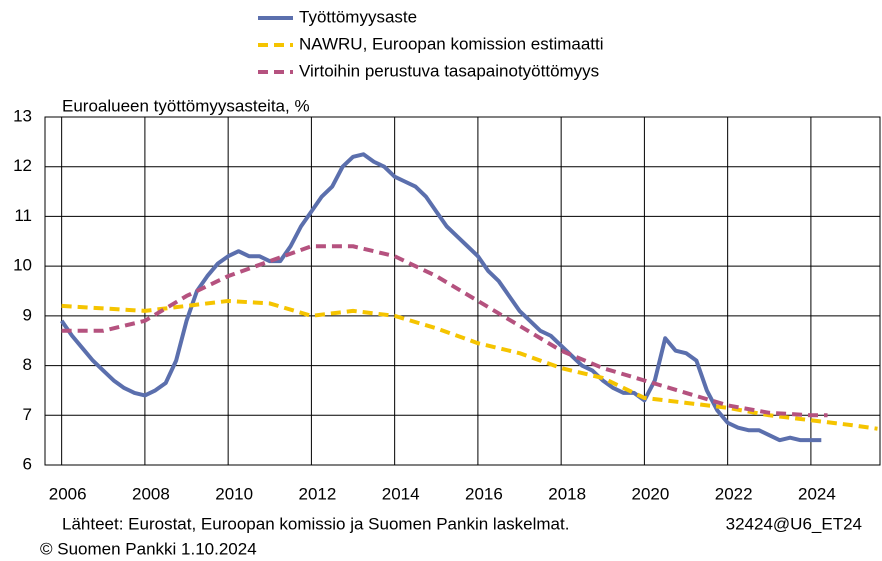 This screenshot has height=561, width=882. I want to click on x-tick-label: 2020, so click(650, 493).